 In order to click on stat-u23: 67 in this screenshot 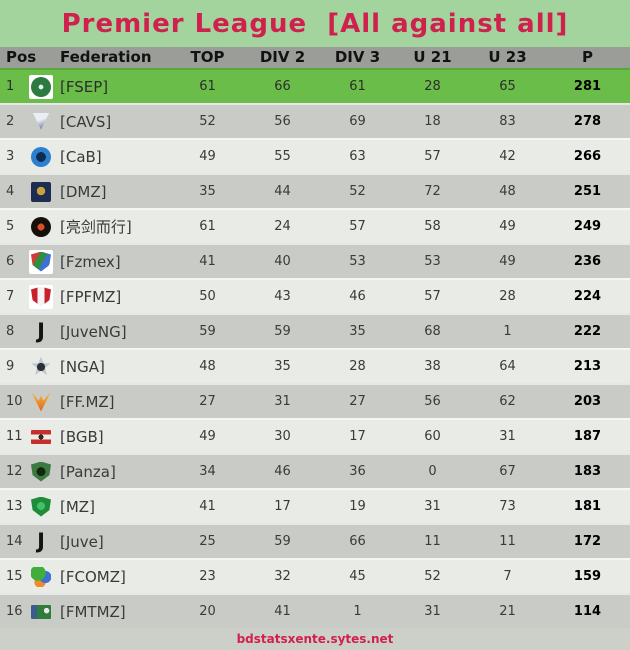, I will do `click(507, 471)`.